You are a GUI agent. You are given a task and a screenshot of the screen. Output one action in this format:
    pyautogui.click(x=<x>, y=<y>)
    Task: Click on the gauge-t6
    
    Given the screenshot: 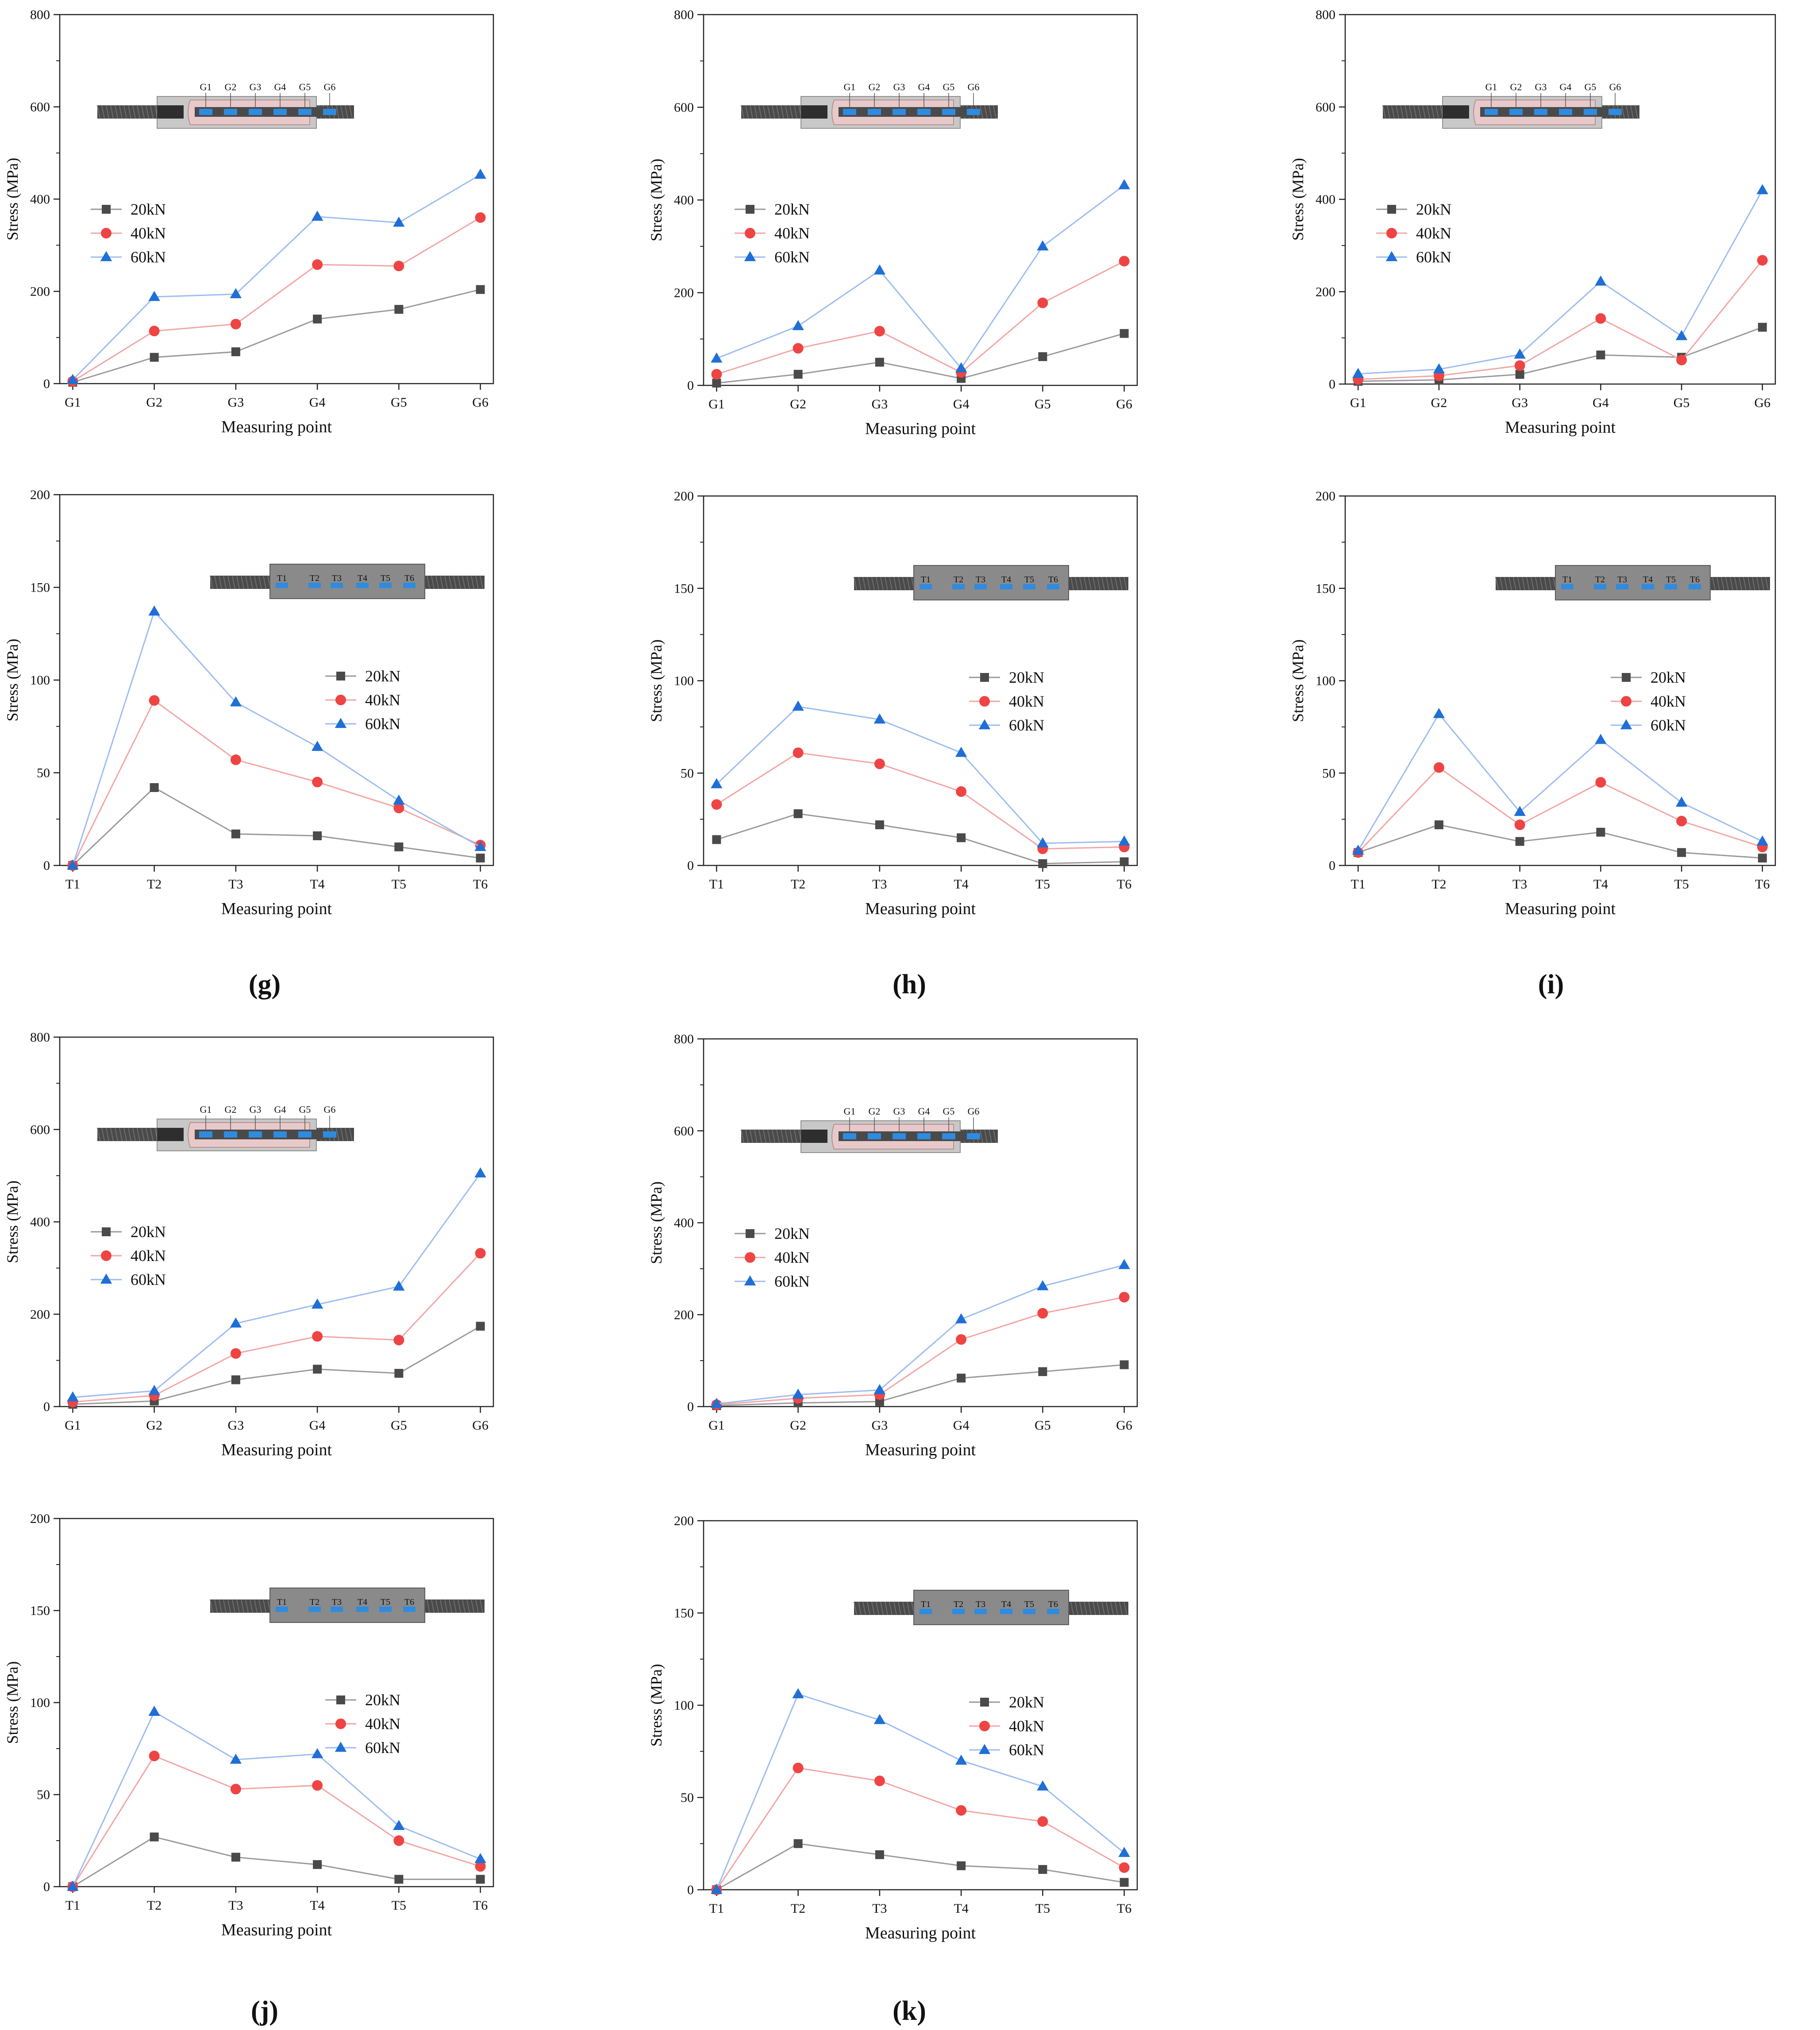 What is the action you would take?
    pyautogui.click(x=1053, y=1611)
    